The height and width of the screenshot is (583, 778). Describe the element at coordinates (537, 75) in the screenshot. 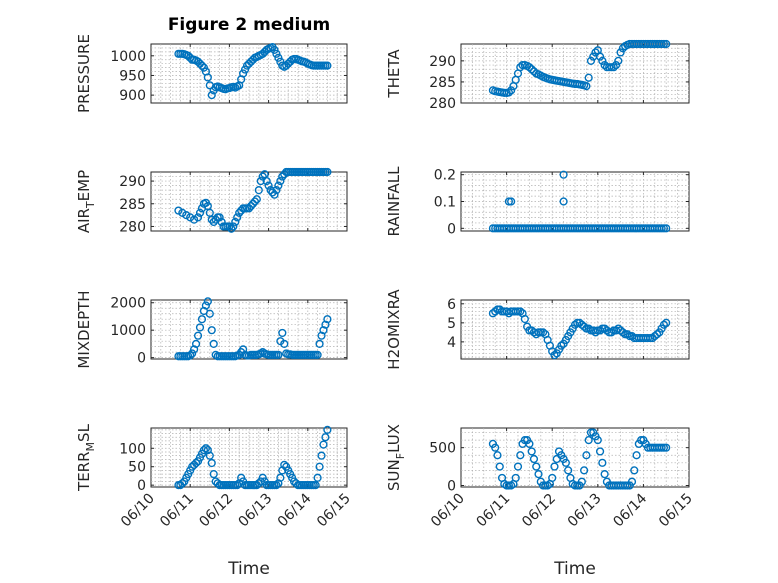

I see `subplot-2: 280 285 290 THETA` at that location.